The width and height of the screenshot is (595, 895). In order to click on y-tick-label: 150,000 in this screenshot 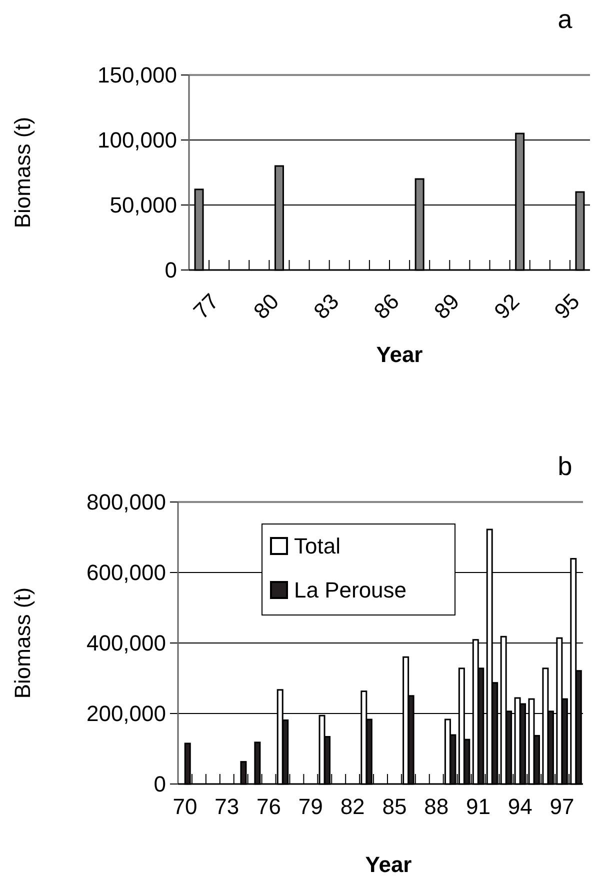, I will do `click(137, 75)`.